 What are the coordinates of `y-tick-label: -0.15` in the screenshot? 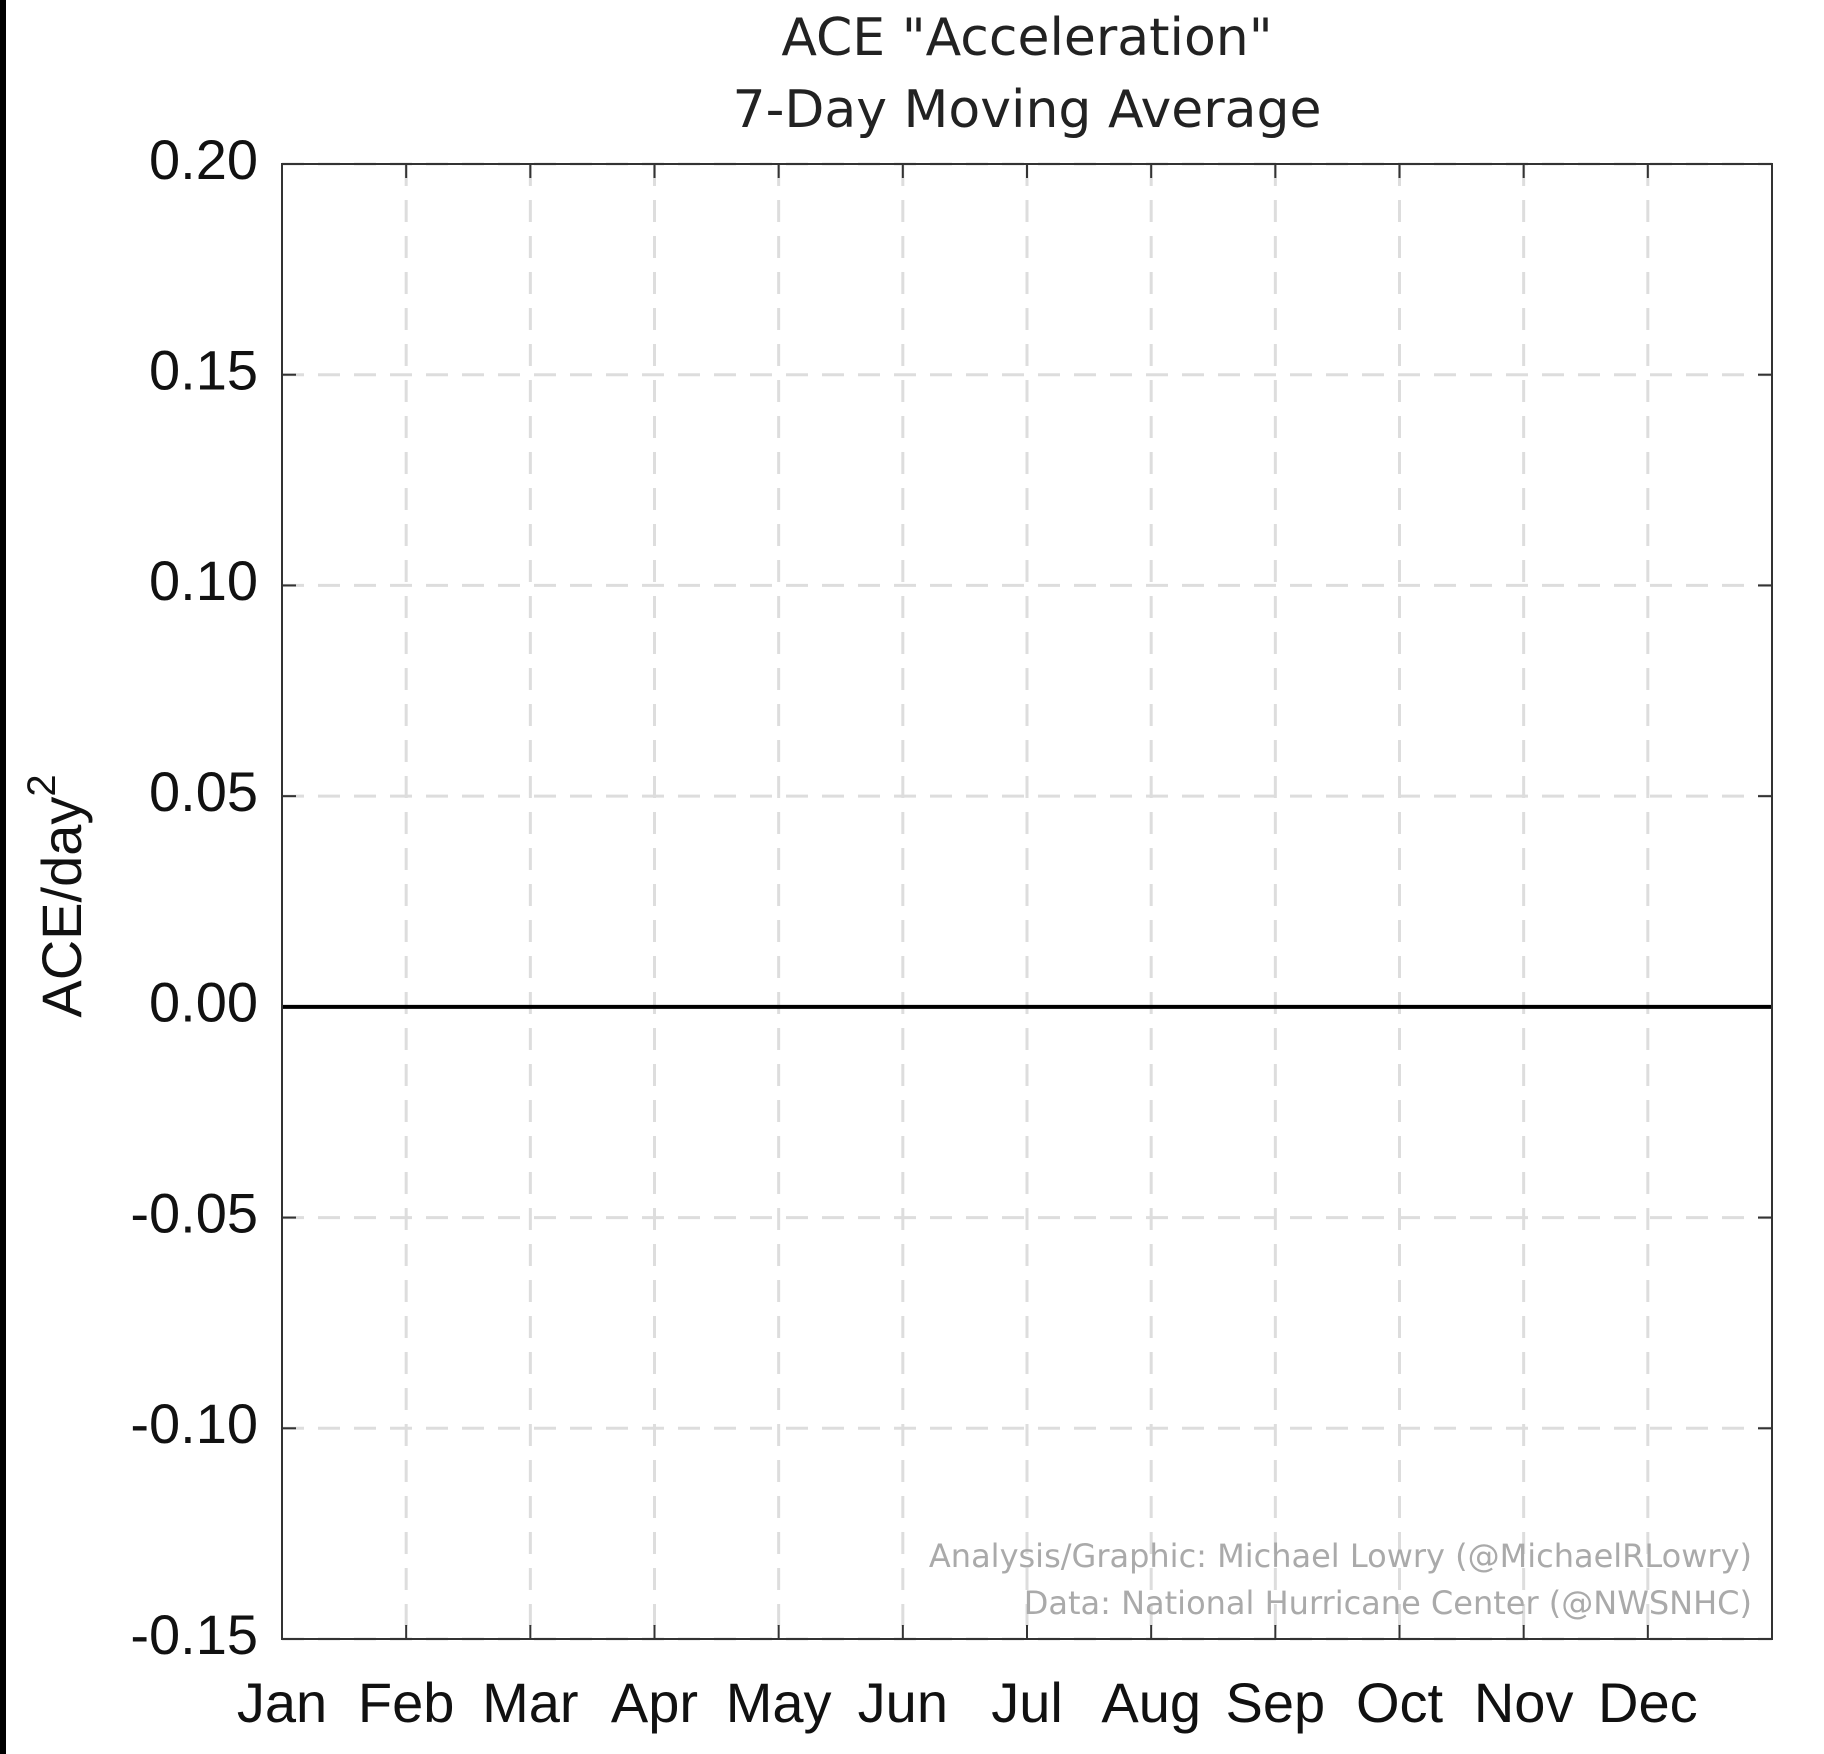 It's located at (194, 1634).